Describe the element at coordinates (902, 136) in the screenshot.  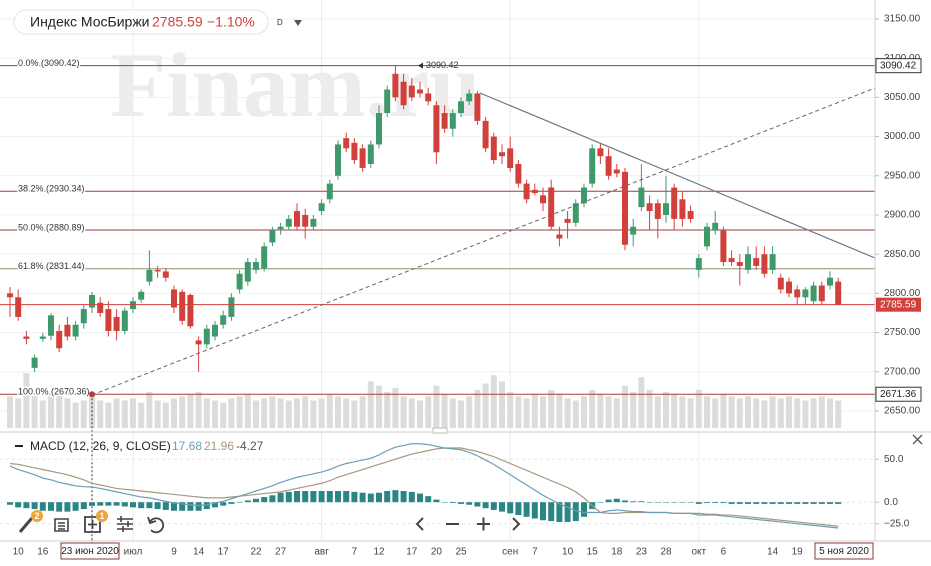
I see `y-tick-label: 3000.00` at that location.